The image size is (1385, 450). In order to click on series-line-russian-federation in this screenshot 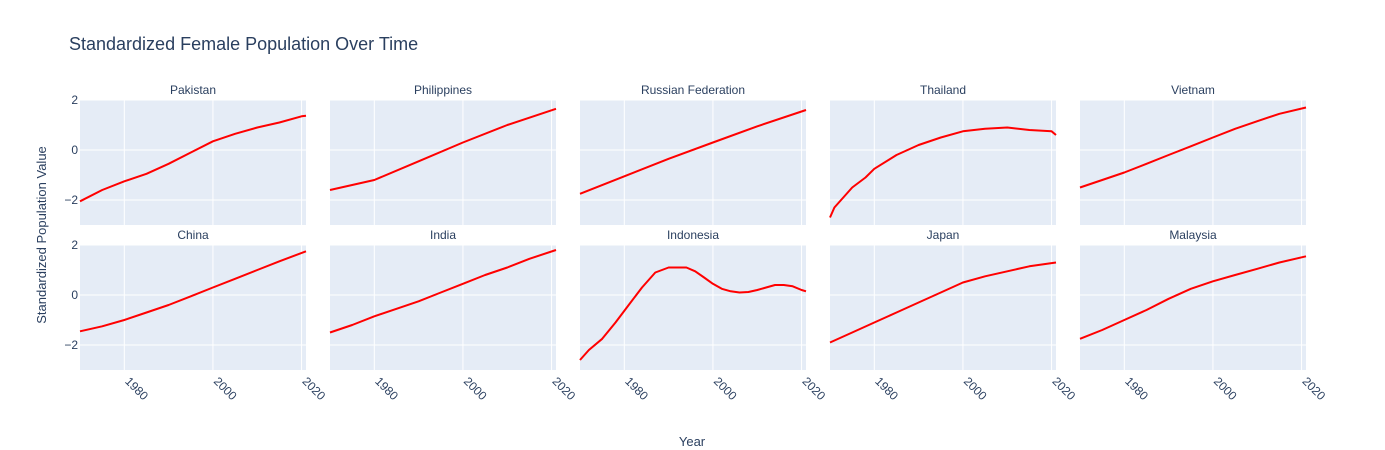, I will do `click(693, 152)`.